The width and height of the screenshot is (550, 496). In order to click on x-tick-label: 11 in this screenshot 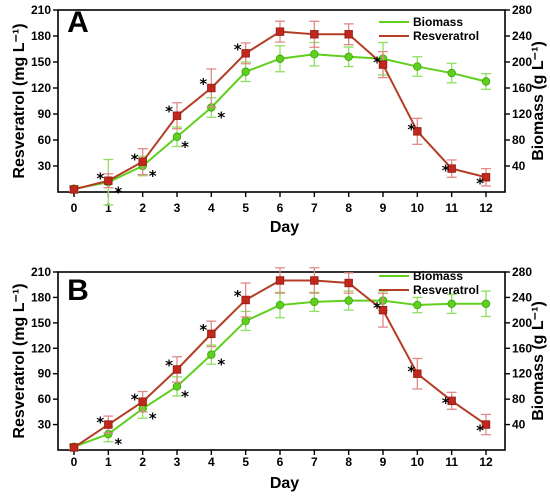, I will do `click(451, 208)`.